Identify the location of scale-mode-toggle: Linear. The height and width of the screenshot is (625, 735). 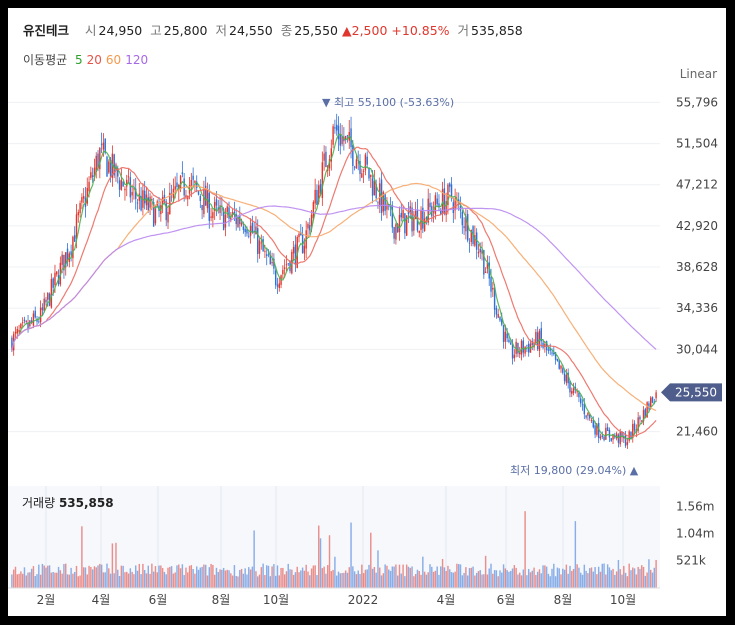
(698, 74).